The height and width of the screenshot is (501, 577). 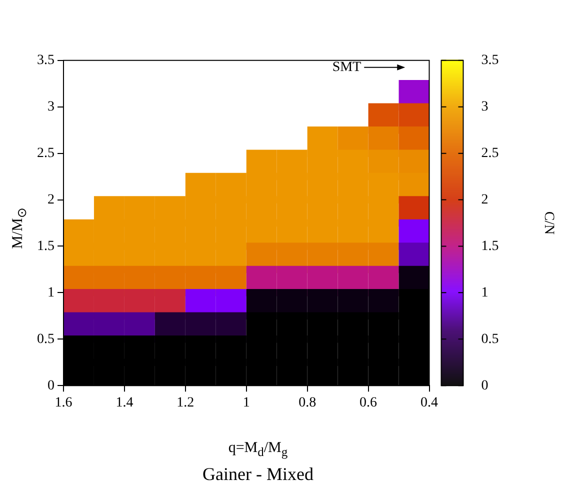 I want to click on text: Gainer - Mixed, so click(x=258, y=474).